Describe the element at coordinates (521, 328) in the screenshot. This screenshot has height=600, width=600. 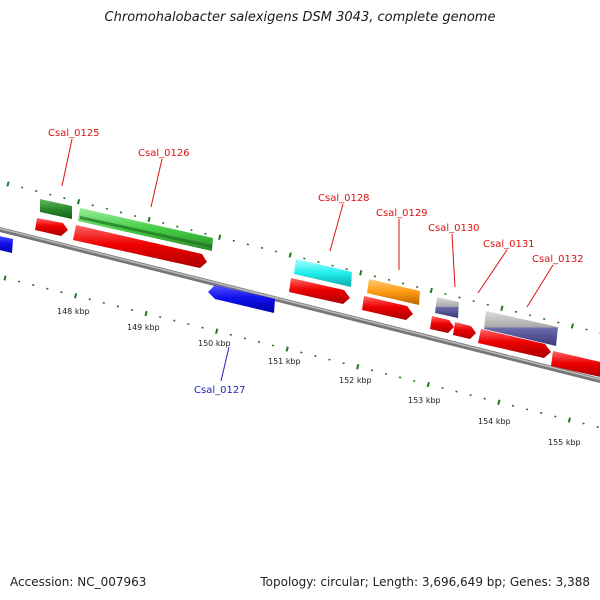
I see `feature-bar-grey-blue` at that location.